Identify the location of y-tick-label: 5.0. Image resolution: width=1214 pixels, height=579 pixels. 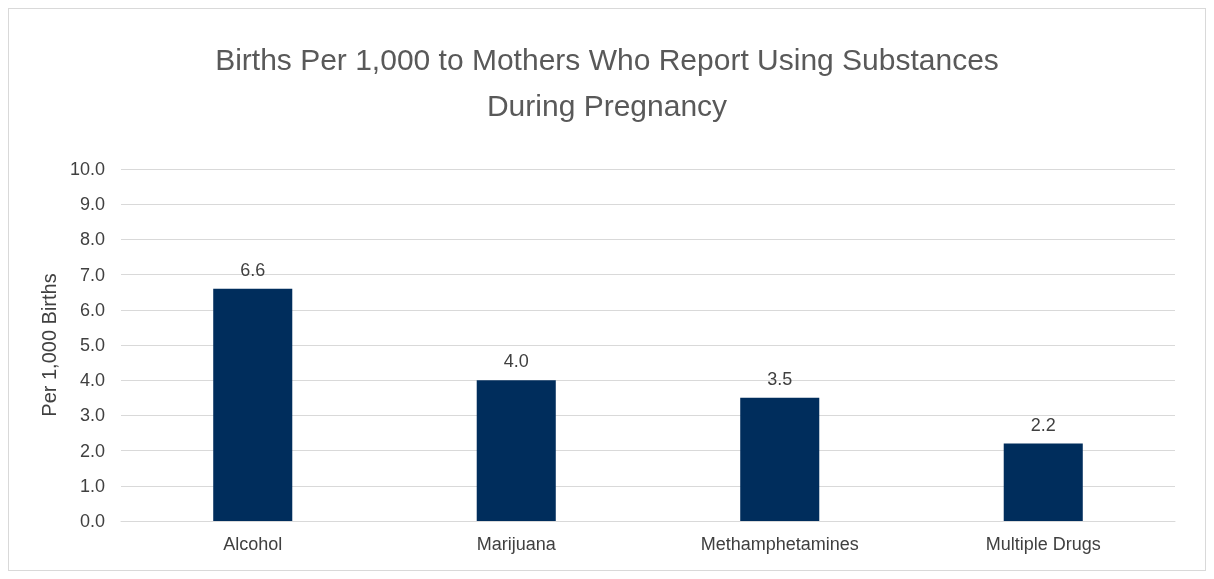
(92, 345).